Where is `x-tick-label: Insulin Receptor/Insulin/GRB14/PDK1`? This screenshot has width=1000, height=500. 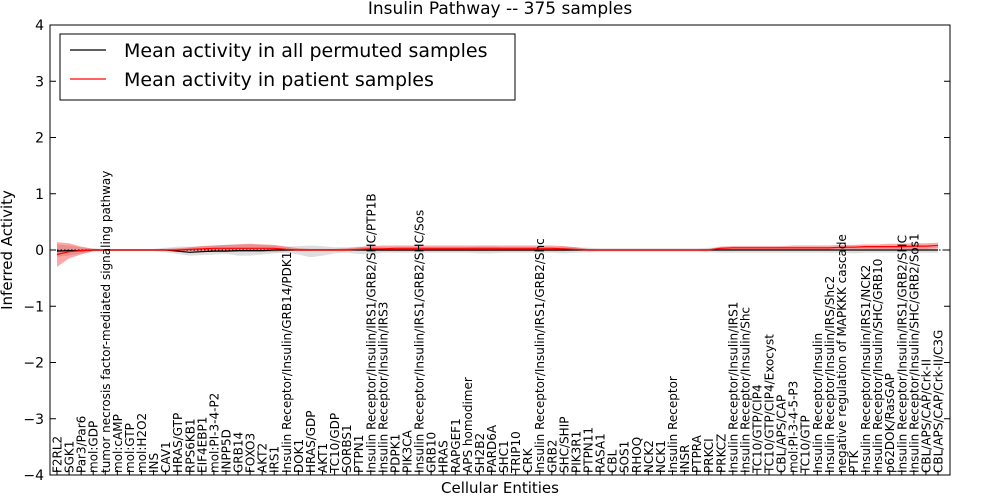 x-tick-label: Insulin Receptor/Insulin/GRB14/PDK1 is located at coordinates (287, 362).